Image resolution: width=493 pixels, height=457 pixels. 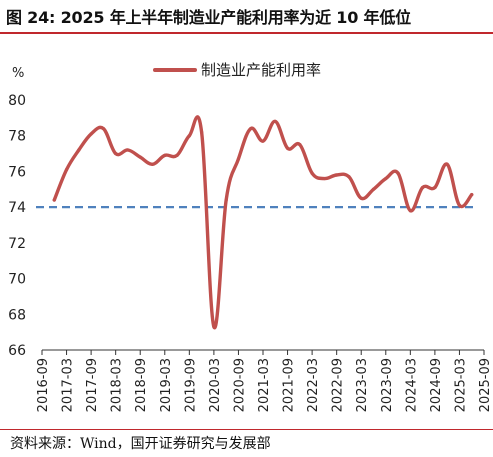 I want to click on chart-legend: 制造业产能利用率, so click(x=237, y=70).